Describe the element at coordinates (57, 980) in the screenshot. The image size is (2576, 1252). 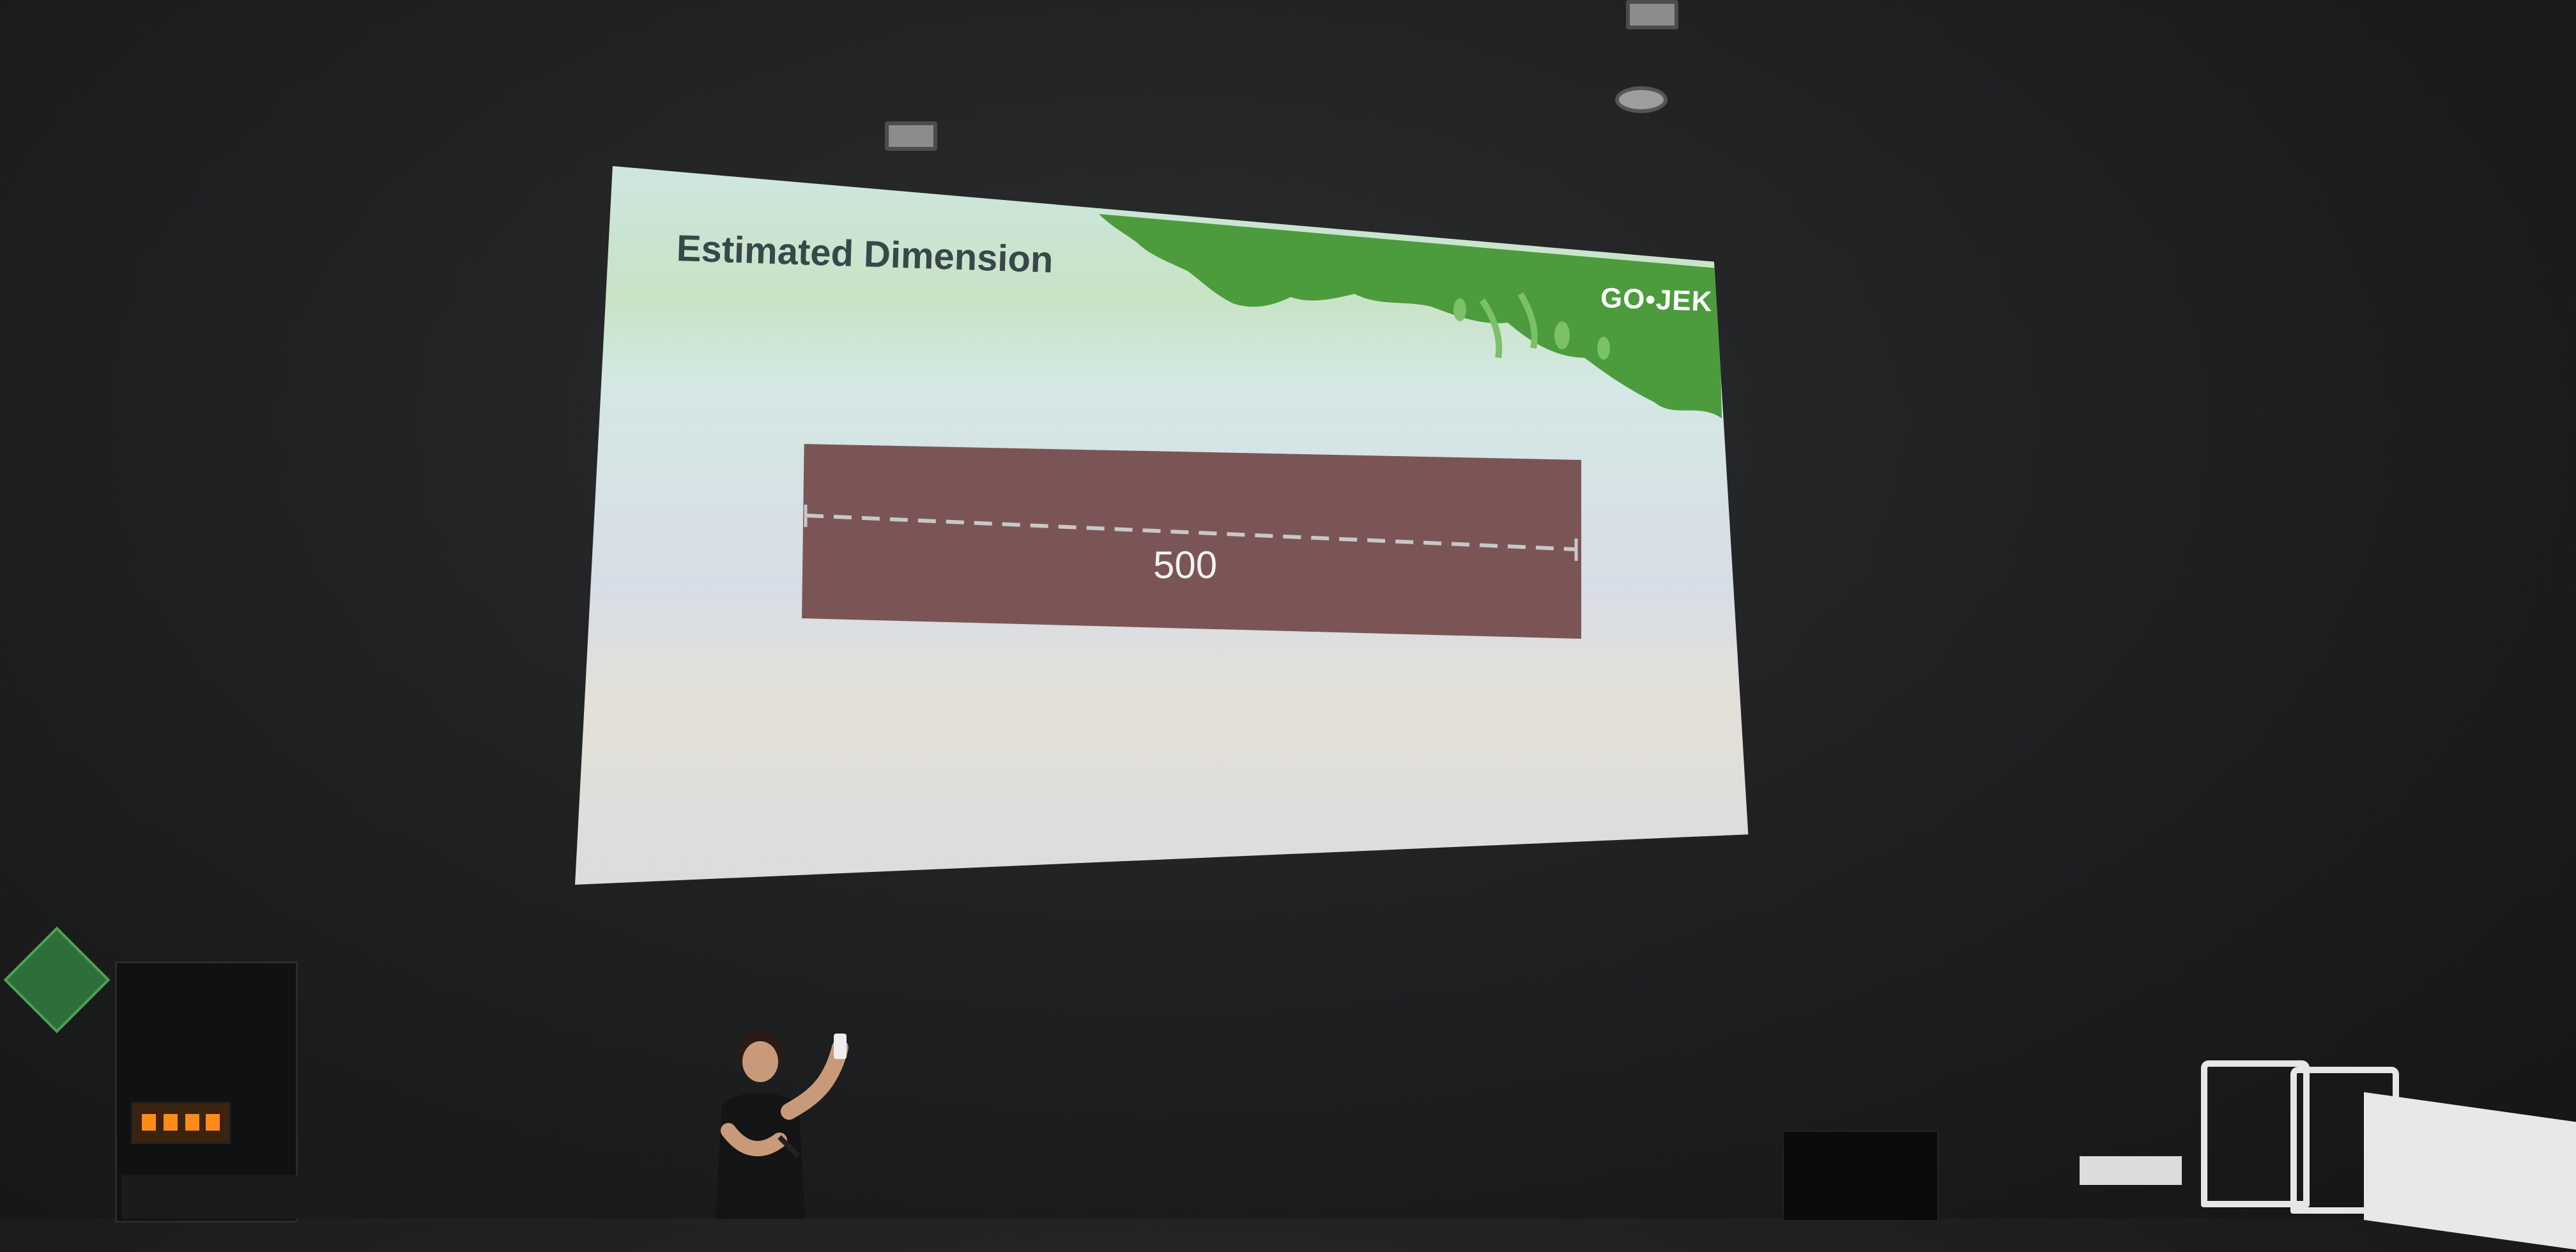
I see `sponsor-banner` at that location.